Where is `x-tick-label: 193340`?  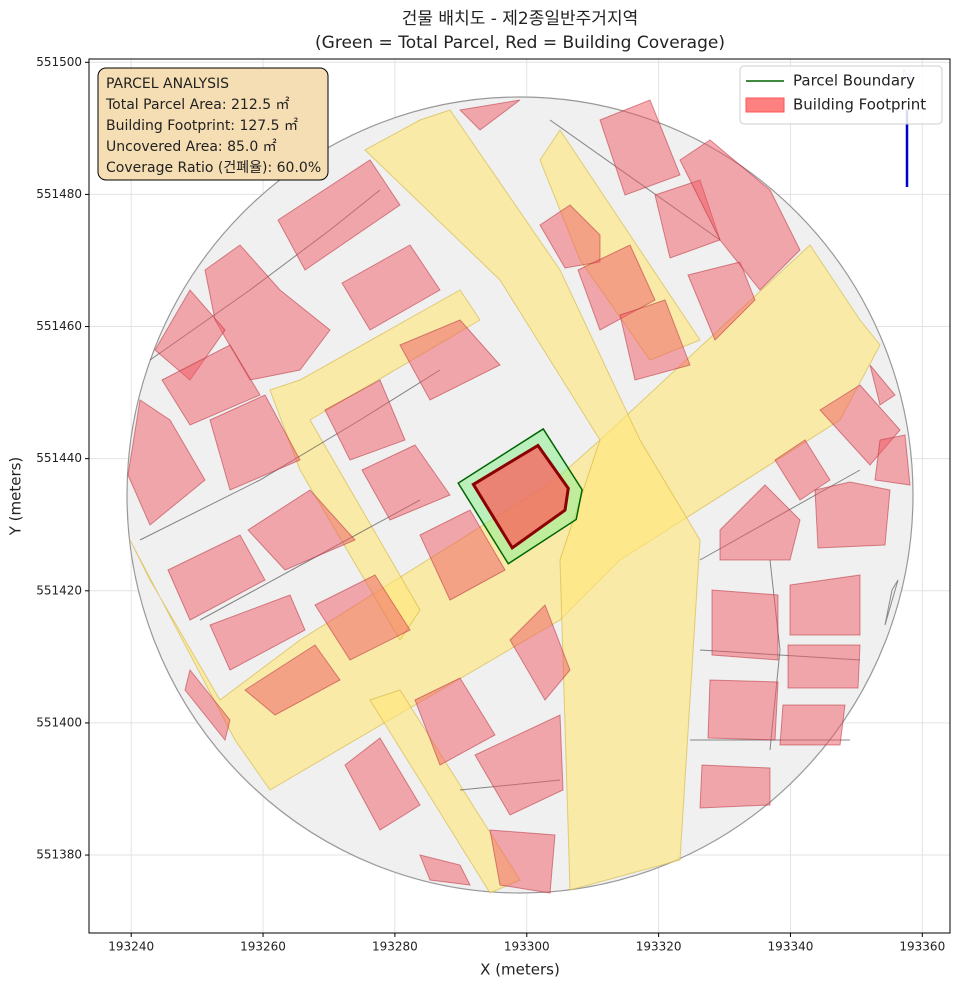 x-tick-label: 193340 is located at coordinates (791, 947).